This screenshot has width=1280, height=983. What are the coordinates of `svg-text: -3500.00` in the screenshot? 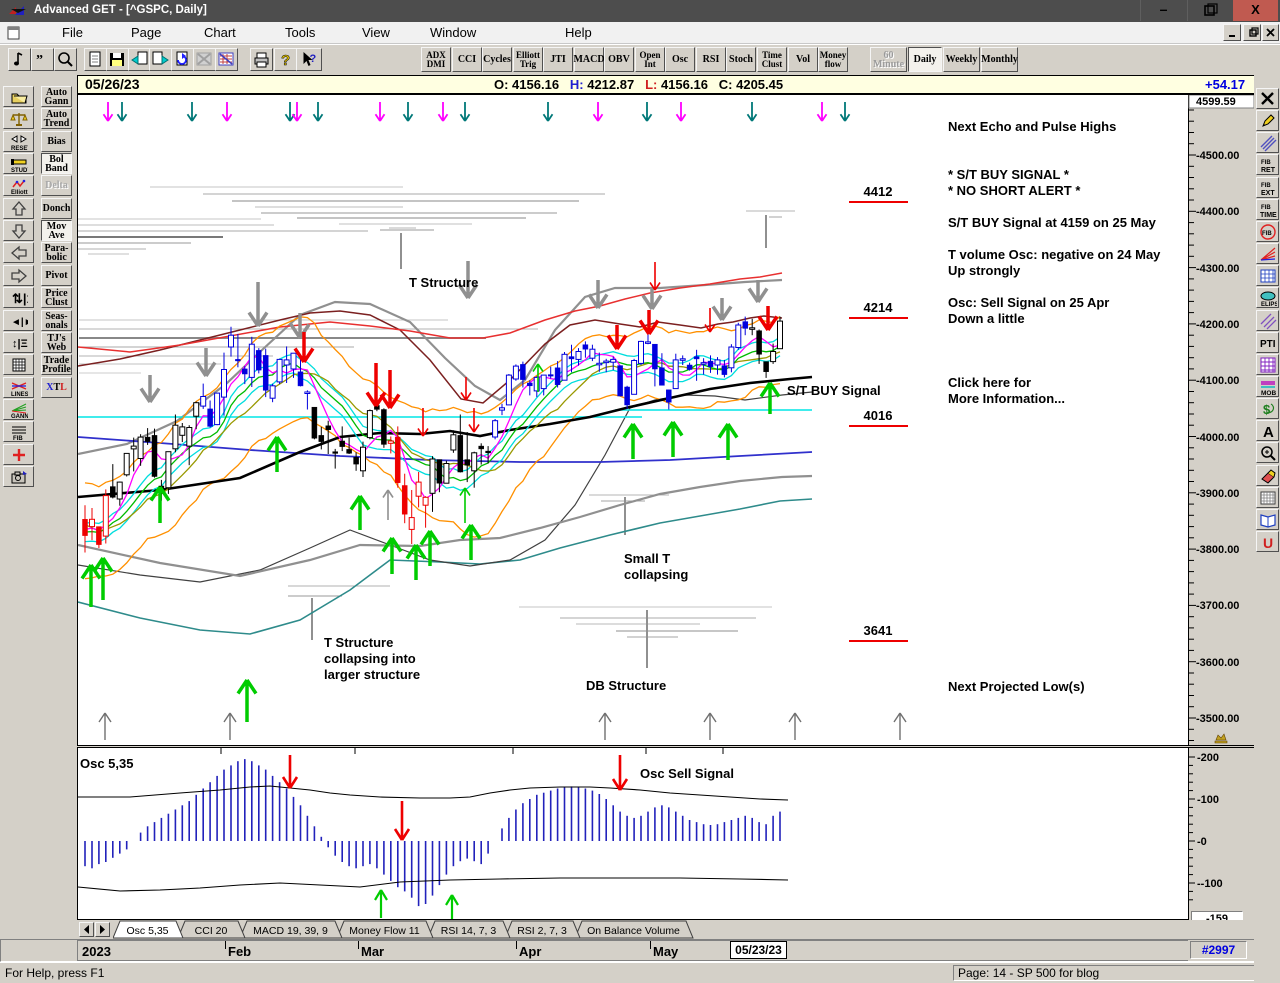 It's located at (1217, 719).